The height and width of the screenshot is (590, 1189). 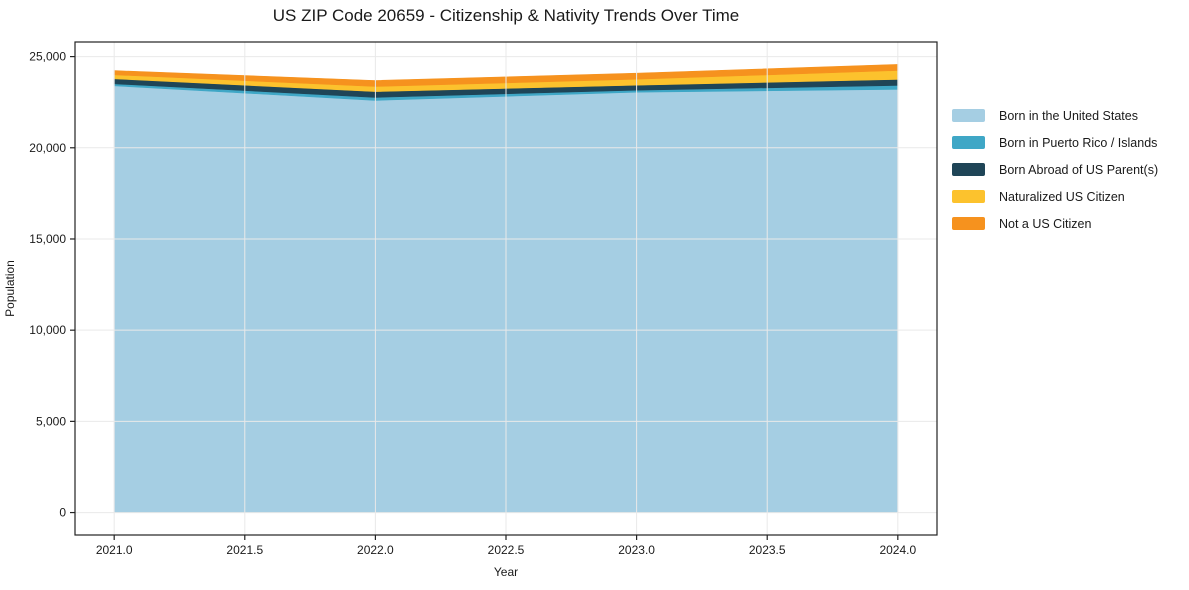 I want to click on legend-label: Born Abroad of US Parent(s), so click(x=1079, y=169).